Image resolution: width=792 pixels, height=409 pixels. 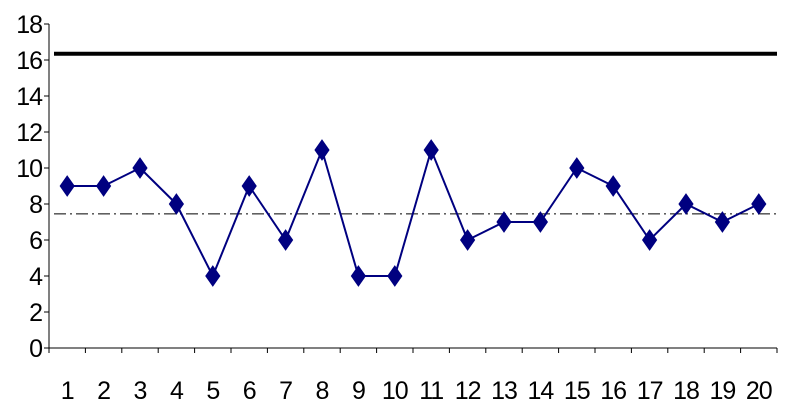 I want to click on y-tick-label: 6, so click(x=35, y=241).